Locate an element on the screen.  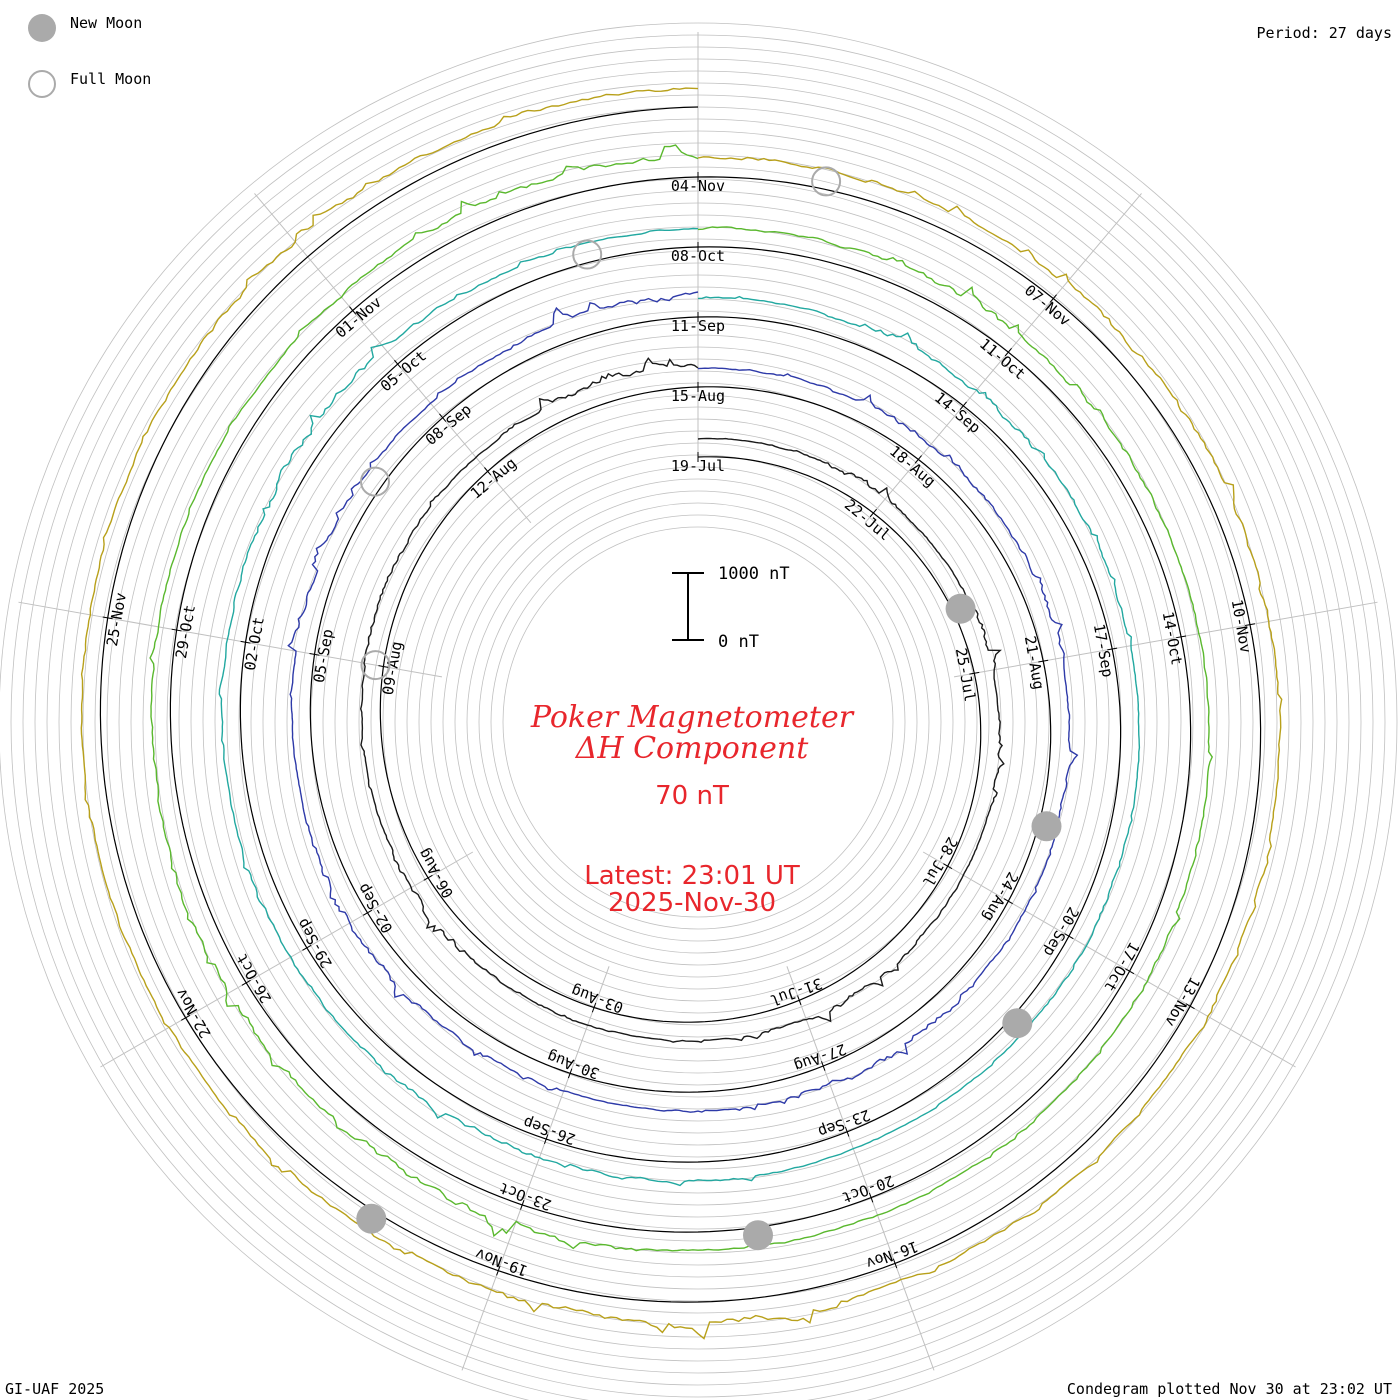
date-label: 18-Aug is located at coordinates (912, 466).